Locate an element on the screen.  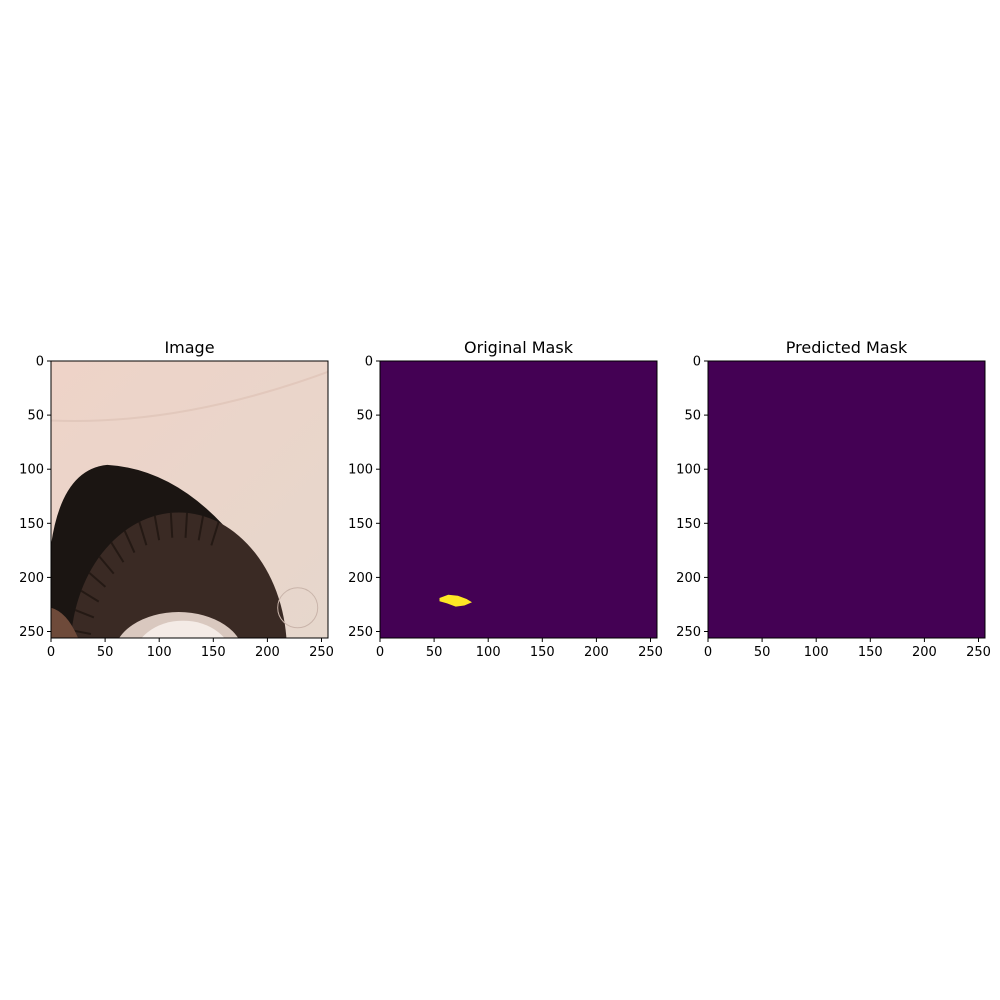
car-wheel-photo is located at coordinates (189, 499).